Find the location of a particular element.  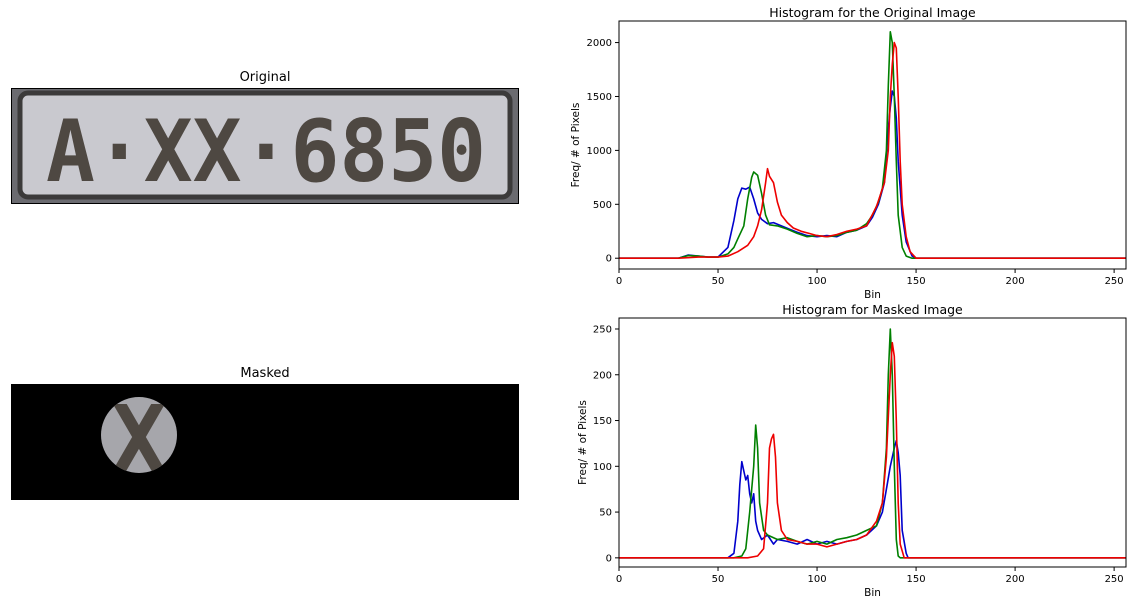

masked-image-panel: Masked X is located at coordinates (265, 433).